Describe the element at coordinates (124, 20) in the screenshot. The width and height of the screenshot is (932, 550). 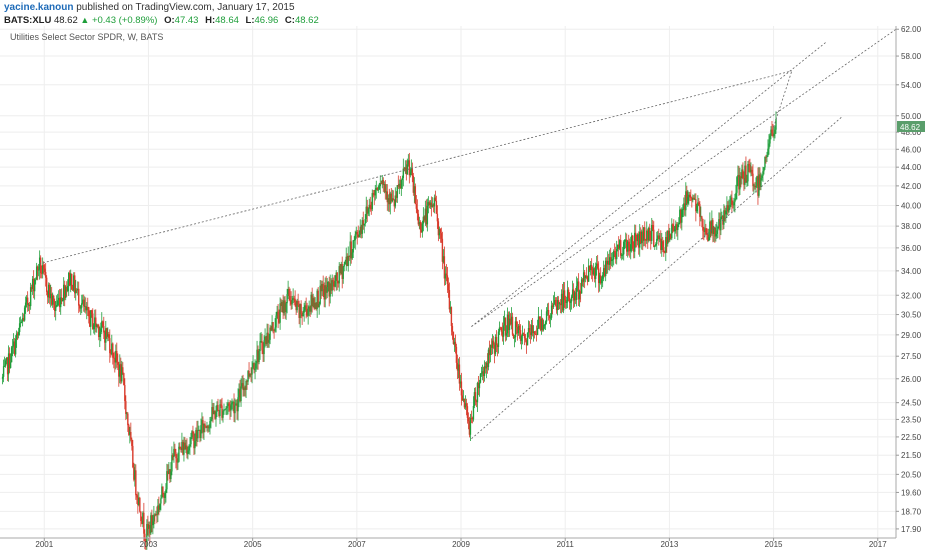
I see `price-change: +0.43 (+0.89%)` at that location.